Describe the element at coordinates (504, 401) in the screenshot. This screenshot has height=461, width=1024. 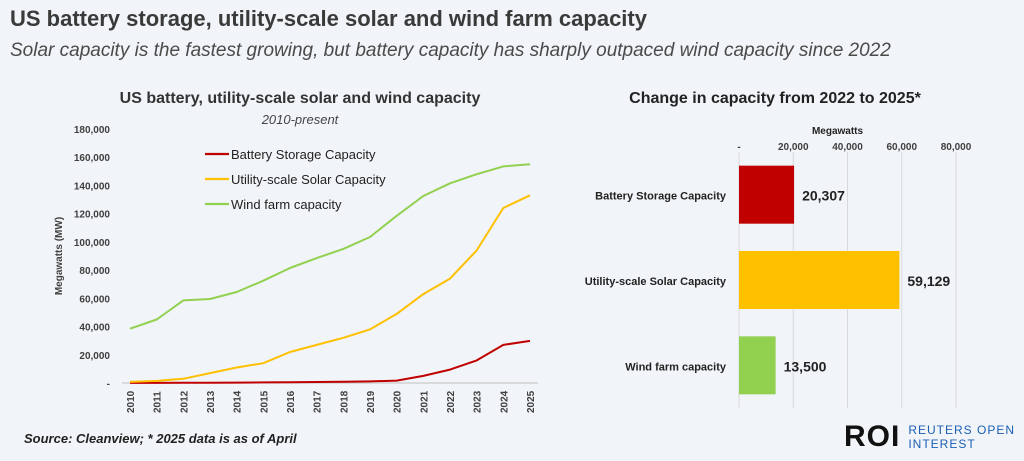
I see `x-tick-label: 2024` at that location.